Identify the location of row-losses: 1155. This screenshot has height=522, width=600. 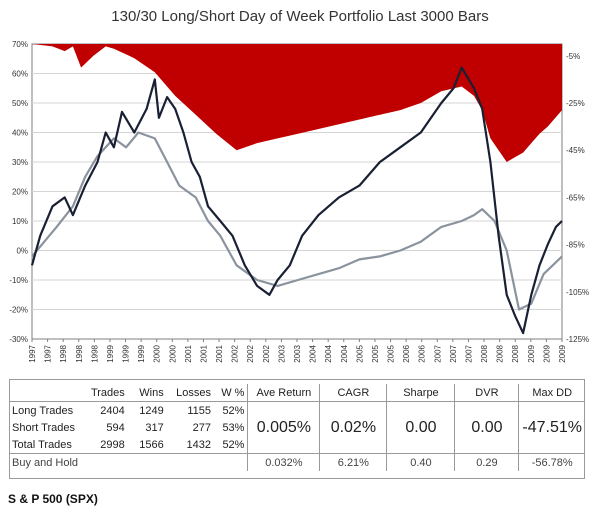
(199, 410).